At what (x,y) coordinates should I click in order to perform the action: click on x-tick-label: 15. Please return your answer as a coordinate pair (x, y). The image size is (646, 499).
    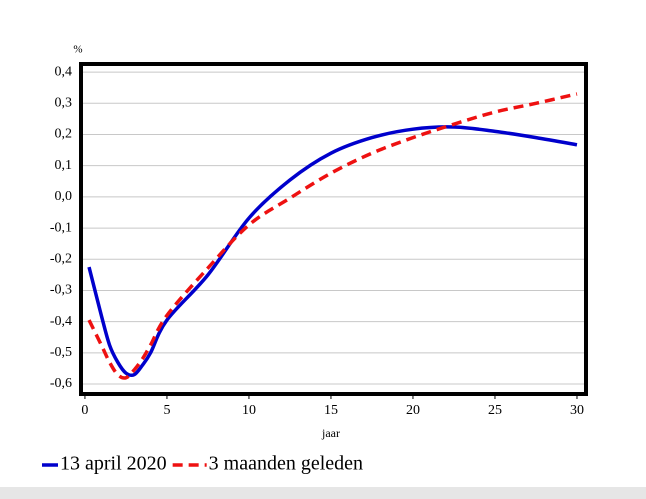
    Looking at the image, I should click on (331, 410).